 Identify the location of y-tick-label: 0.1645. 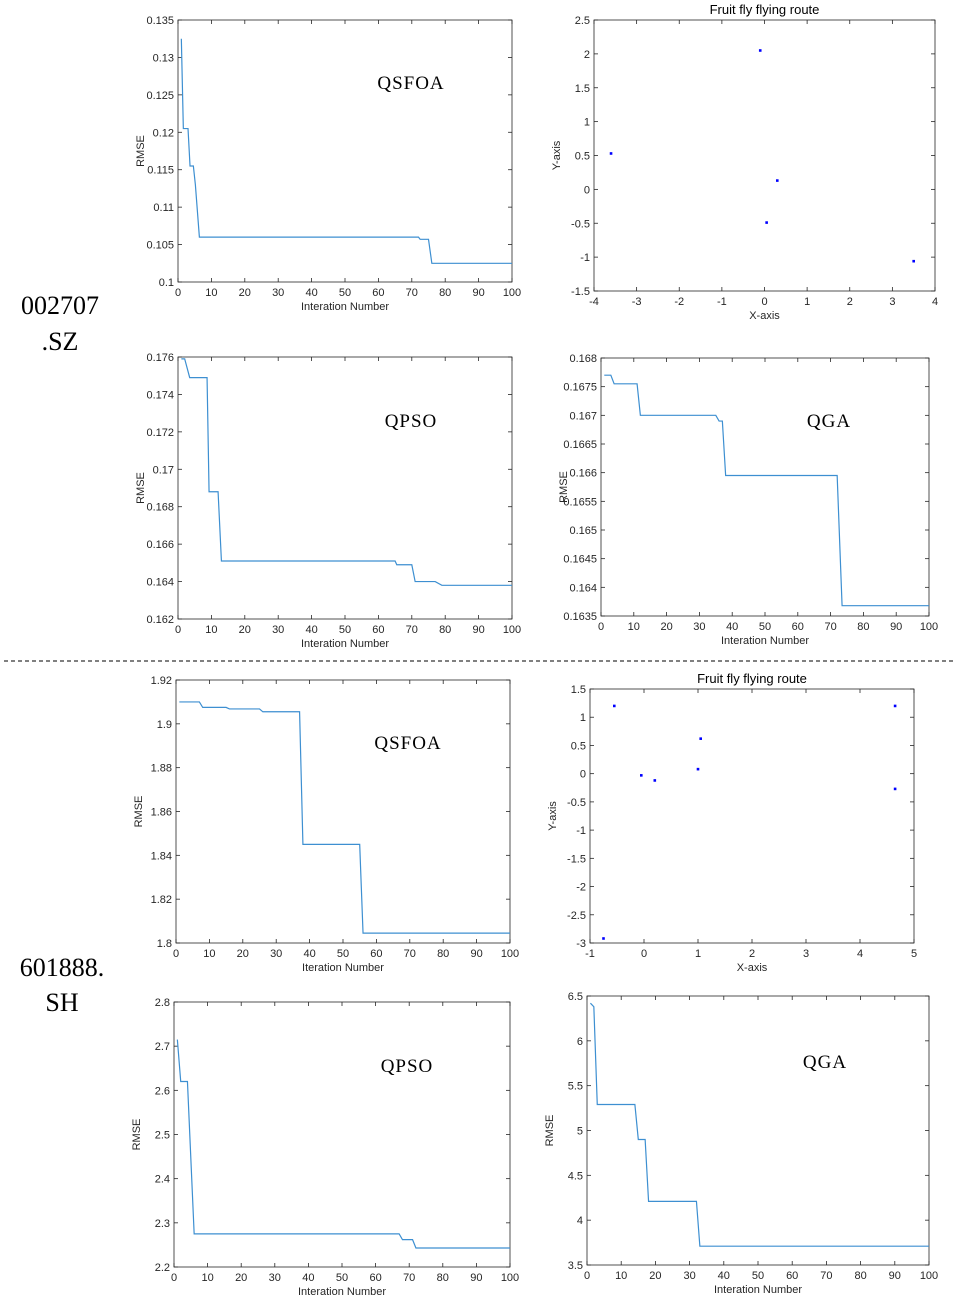
(580, 560).